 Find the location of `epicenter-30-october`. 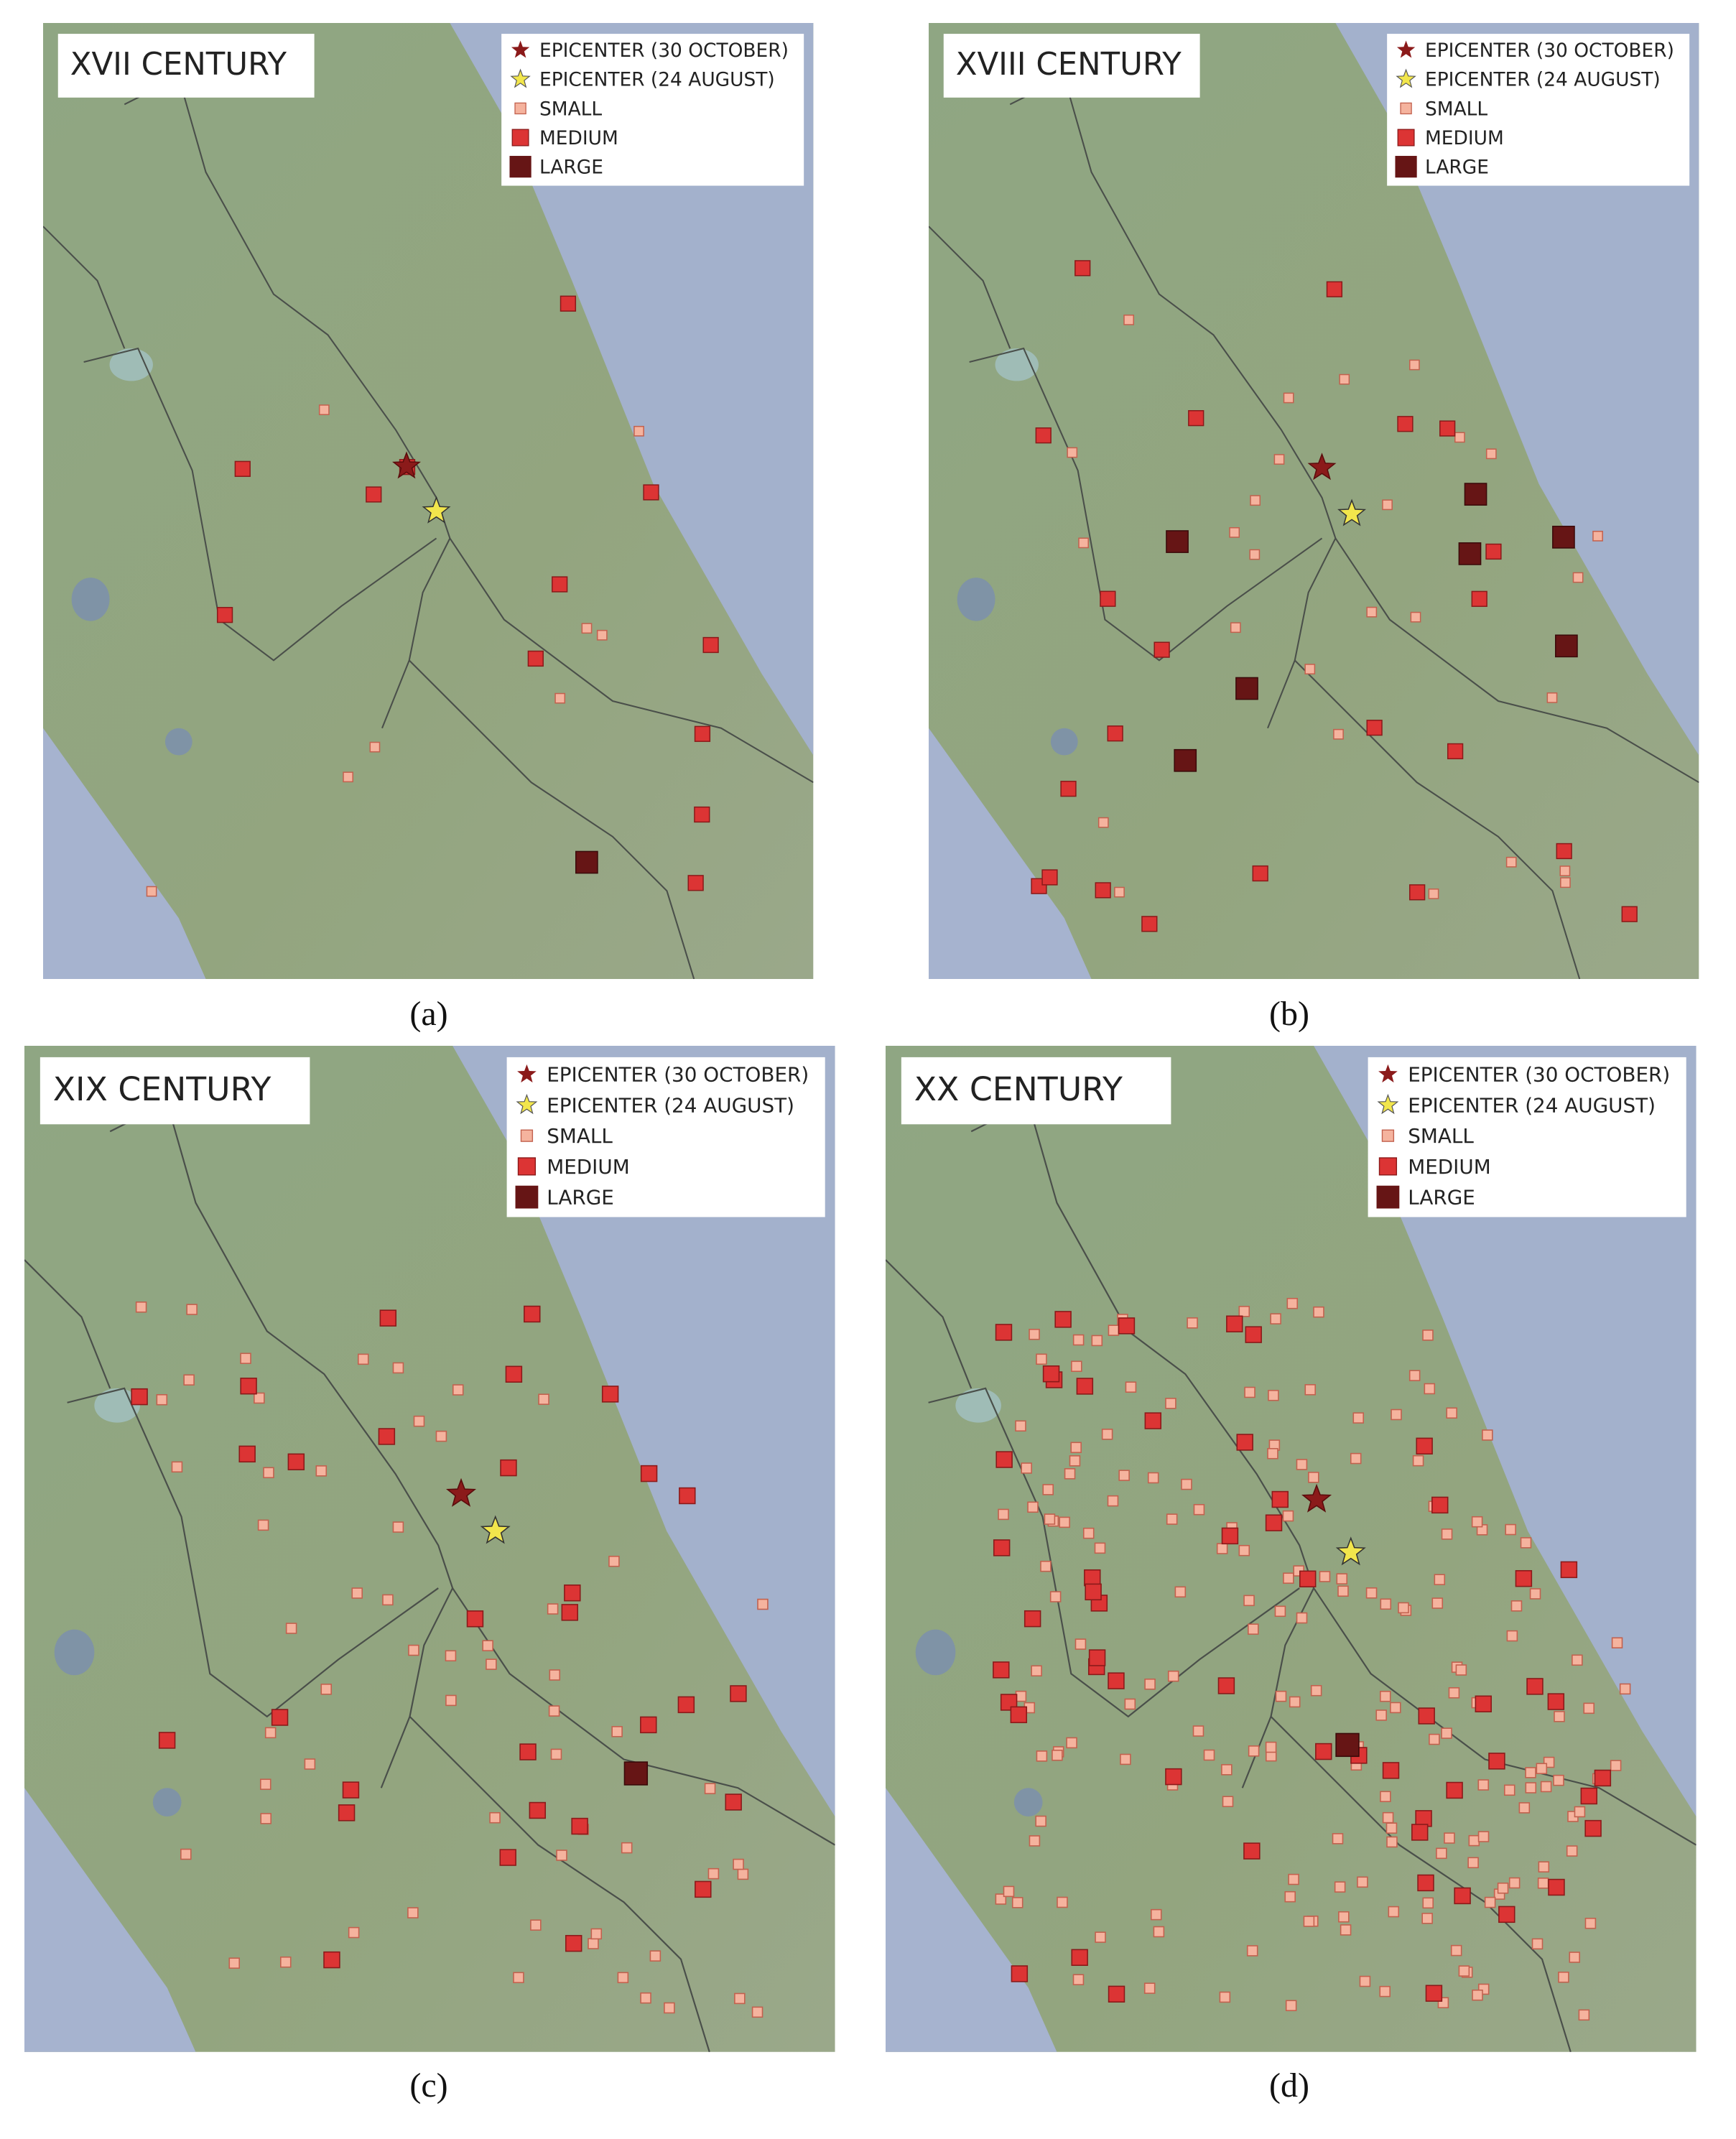

epicenter-30-october is located at coordinates (1316, 1498).